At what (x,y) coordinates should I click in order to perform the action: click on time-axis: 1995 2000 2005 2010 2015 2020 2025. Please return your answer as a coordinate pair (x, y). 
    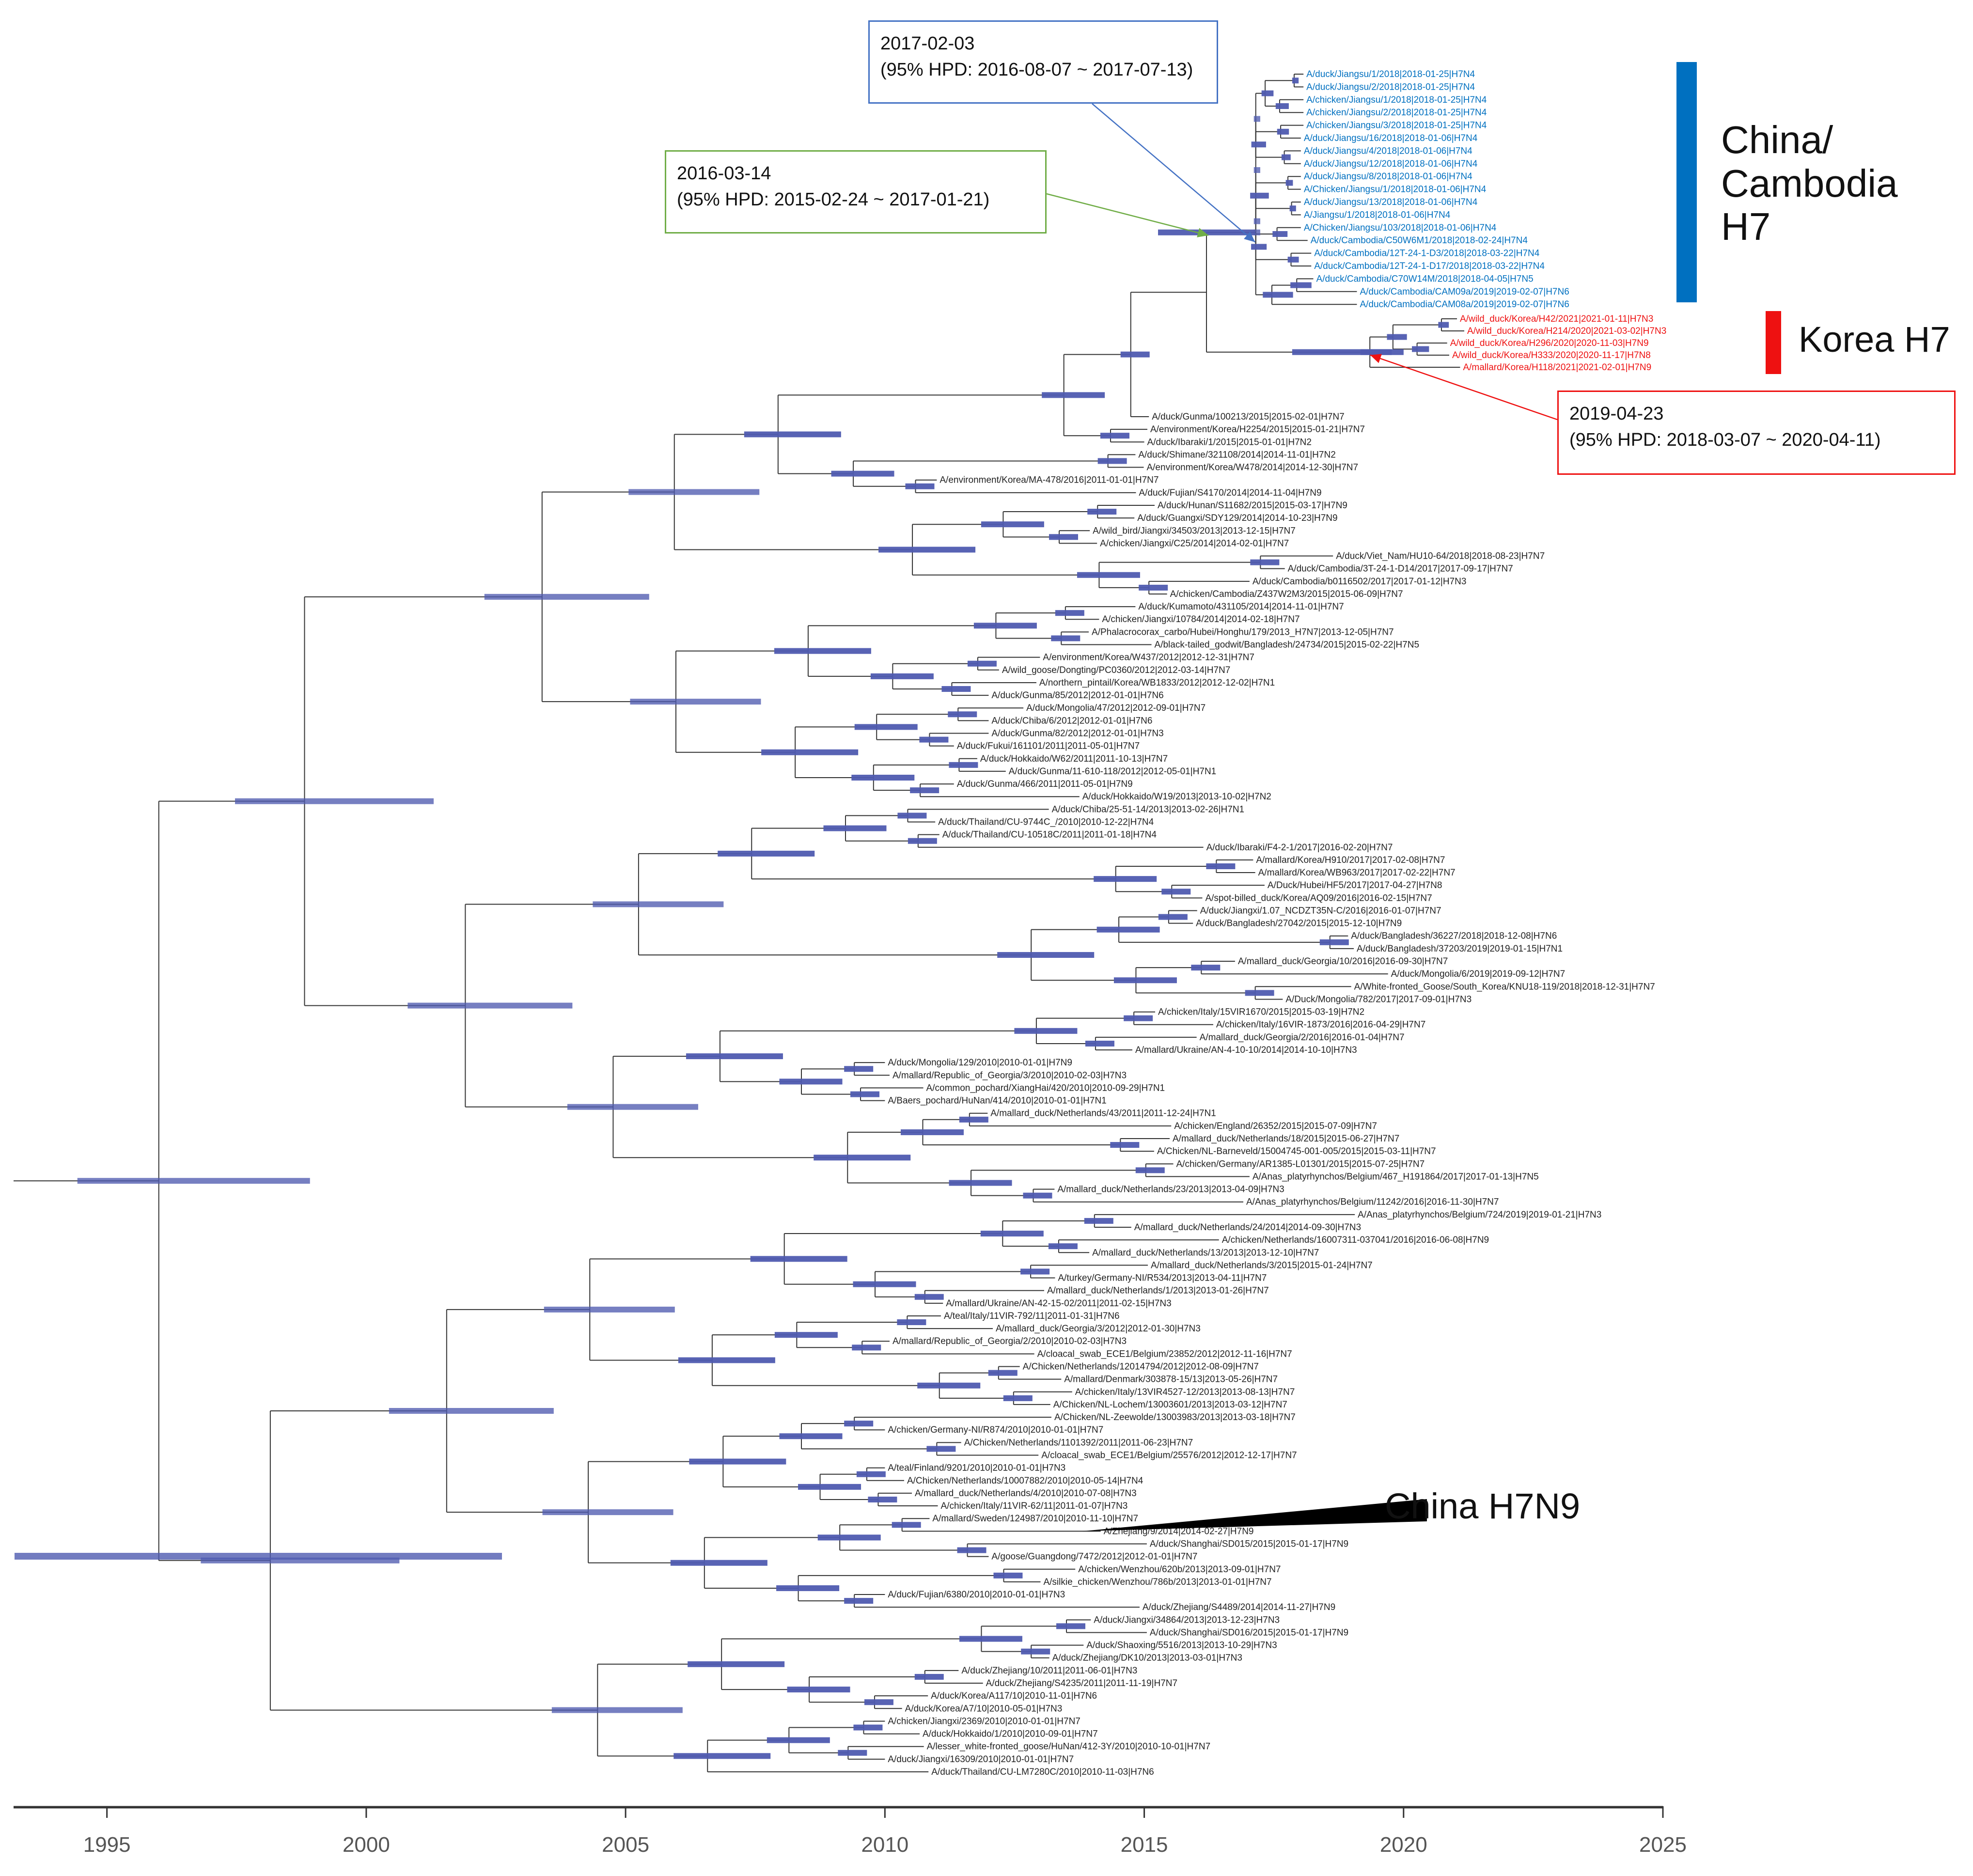
    Looking at the image, I should click on (850, 1832).